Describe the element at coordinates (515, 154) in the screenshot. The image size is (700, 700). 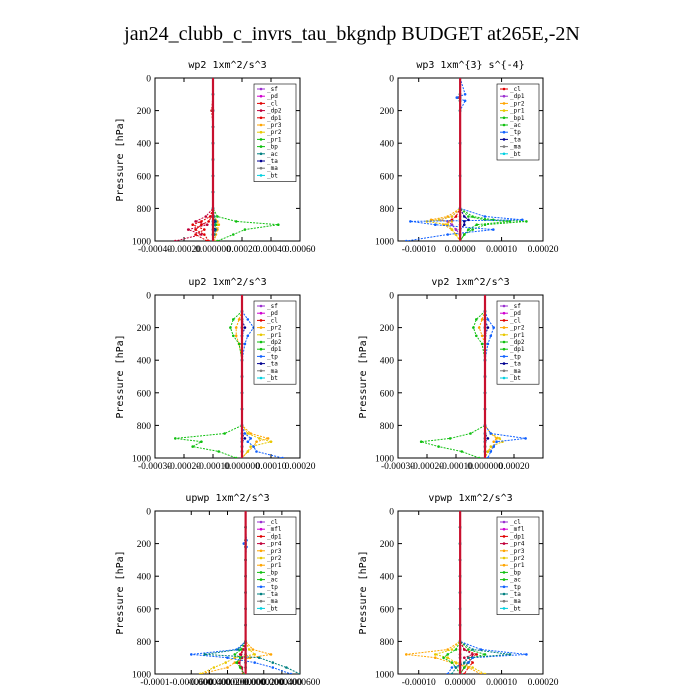
I see `legend-label: _bt` at that location.